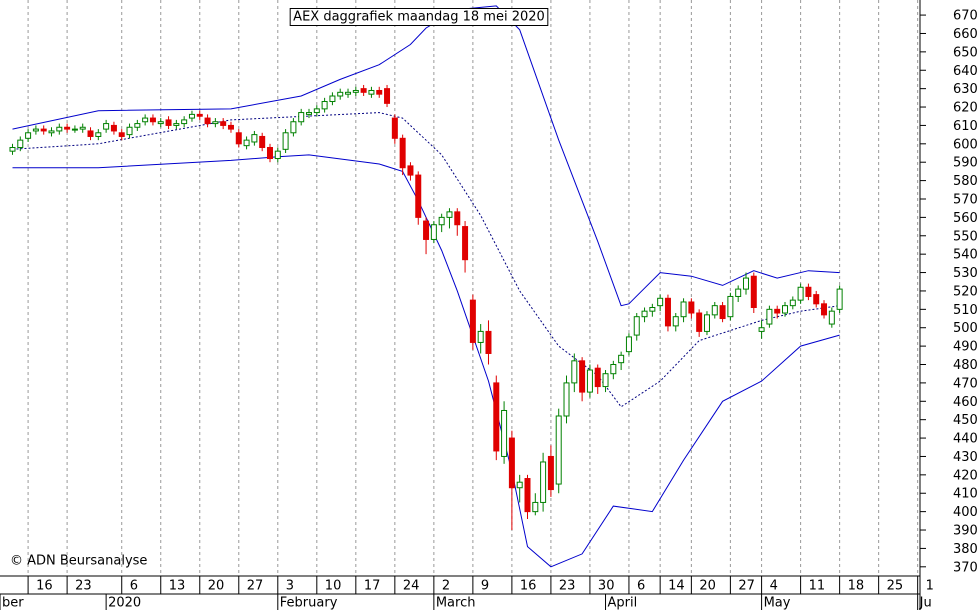 The height and width of the screenshot is (610, 980). I want to click on y-tick-label: 470, so click(965, 383).